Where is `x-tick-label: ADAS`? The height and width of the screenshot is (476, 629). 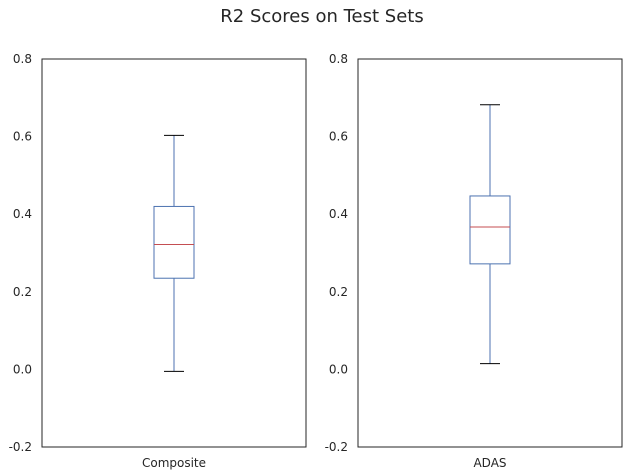 x-tick-label: ADAS is located at coordinates (489, 463).